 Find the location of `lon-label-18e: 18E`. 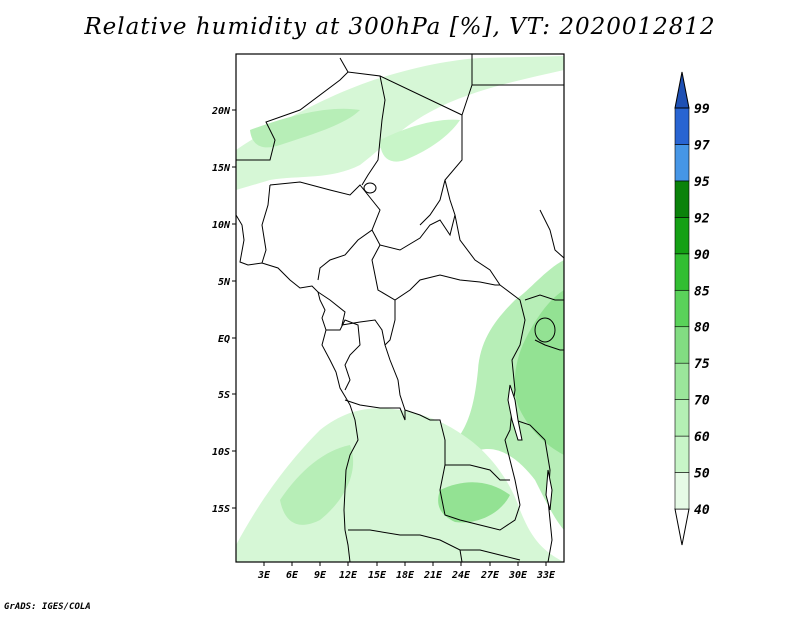

lon-label-18e: 18E is located at coordinates (405, 575).